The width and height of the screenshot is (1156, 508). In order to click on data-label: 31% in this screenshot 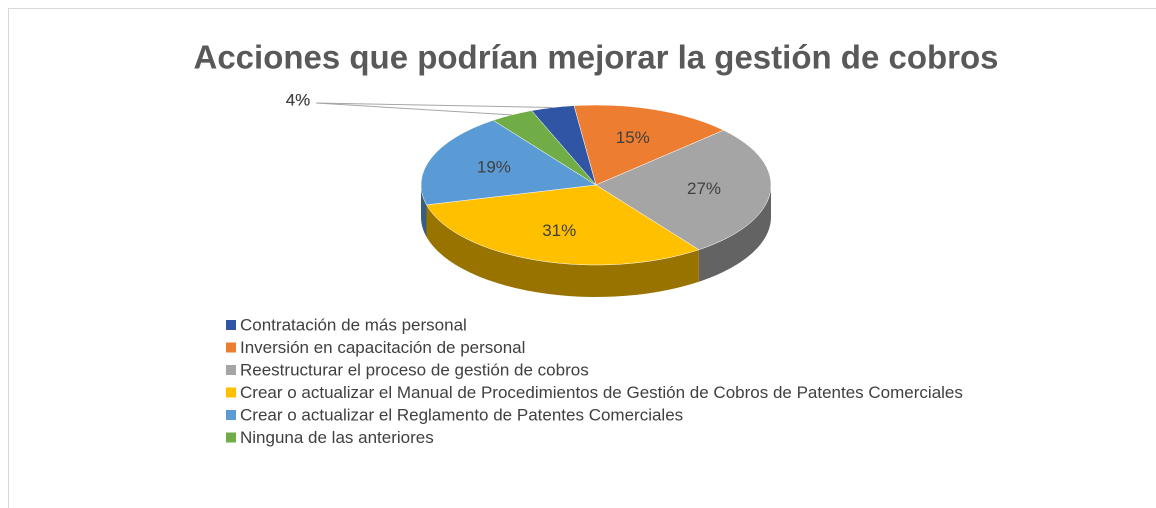, I will do `click(559, 230)`.